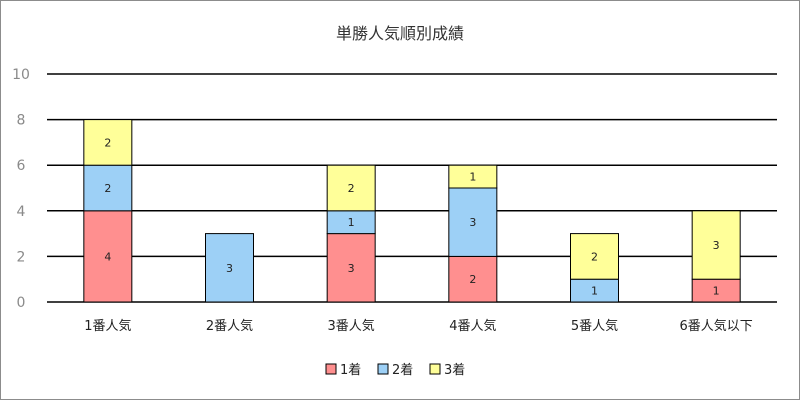 The image size is (800, 400). Describe the element at coordinates (350, 370) in the screenshot. I see `legend-label: 1着` at that location.